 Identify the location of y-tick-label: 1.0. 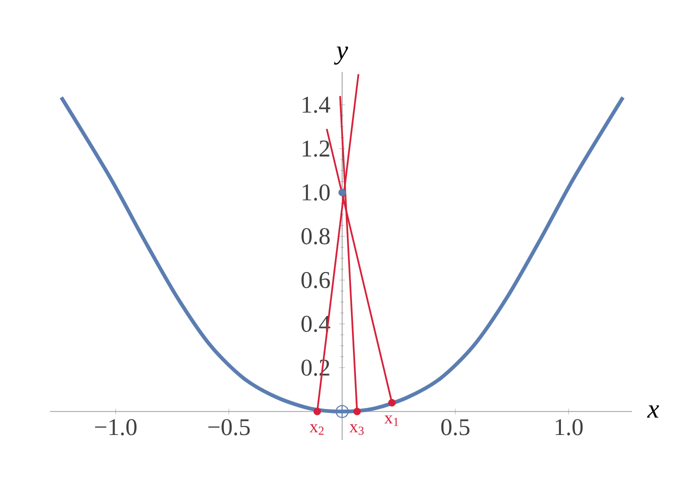
(316, 192).